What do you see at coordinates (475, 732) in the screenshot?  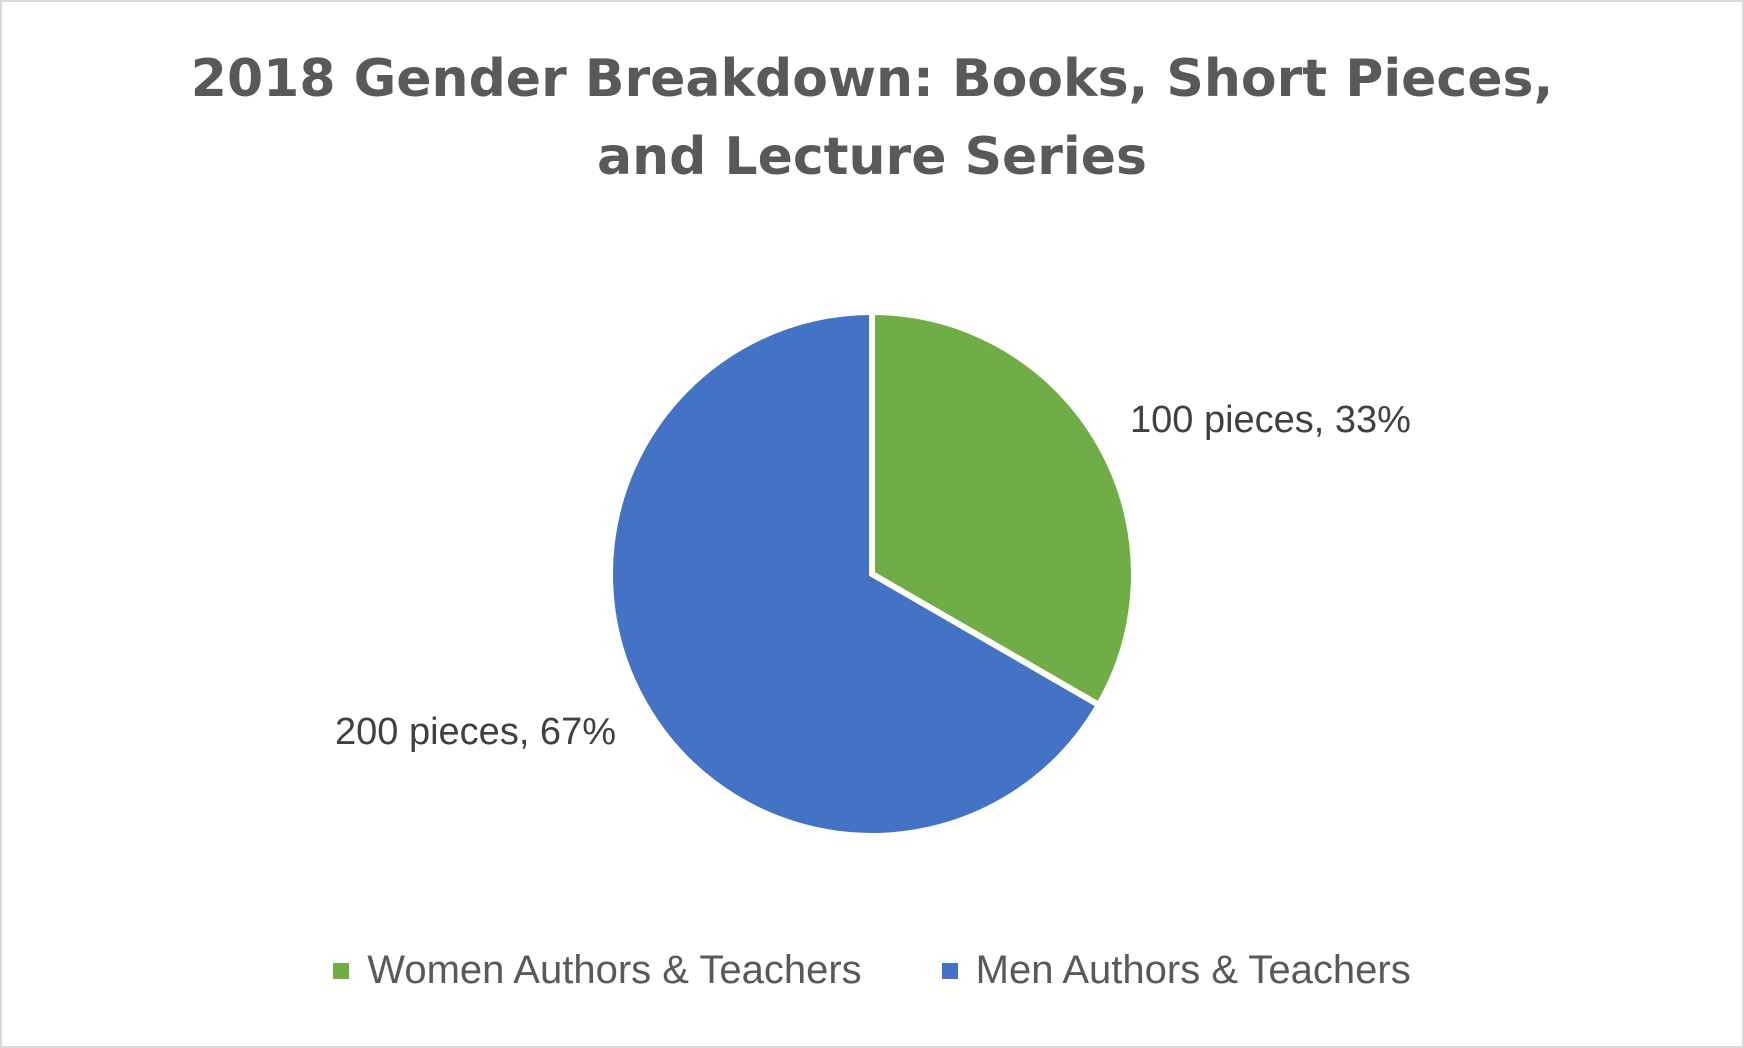 I see `data-label-men: 200 pieces, 67%` at bounding box center [475, 732].